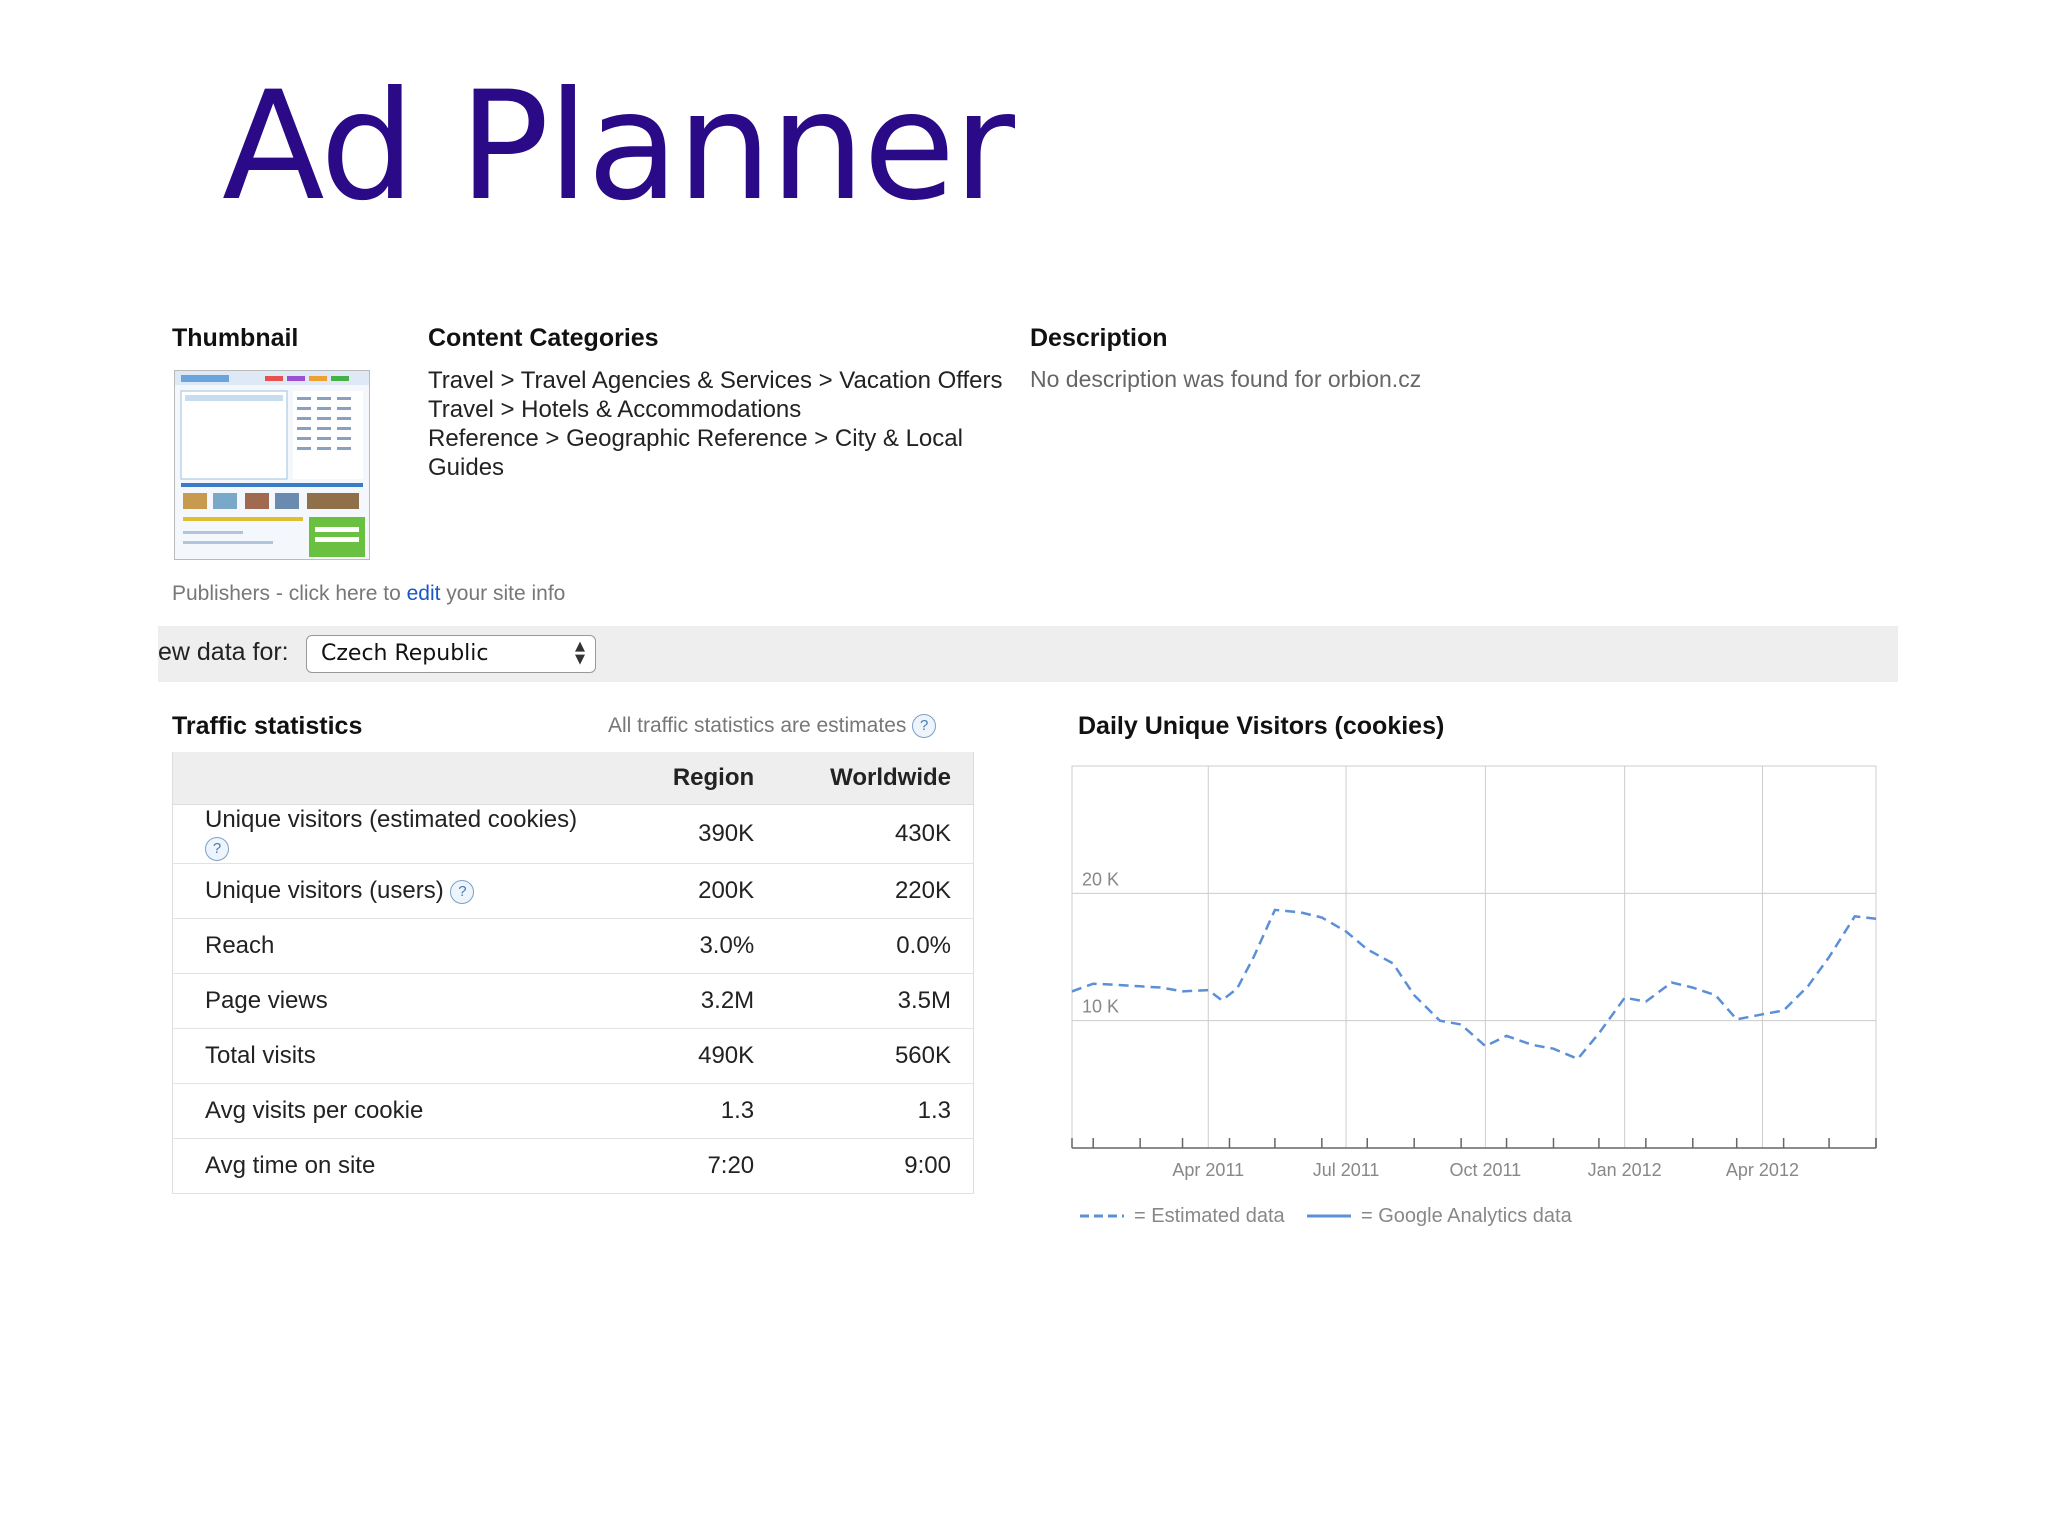  What do you see at coordinates (692, 1111) in the screenshot?
I see `stat-region-value: 1.3` at bounding box center [692, 1111].